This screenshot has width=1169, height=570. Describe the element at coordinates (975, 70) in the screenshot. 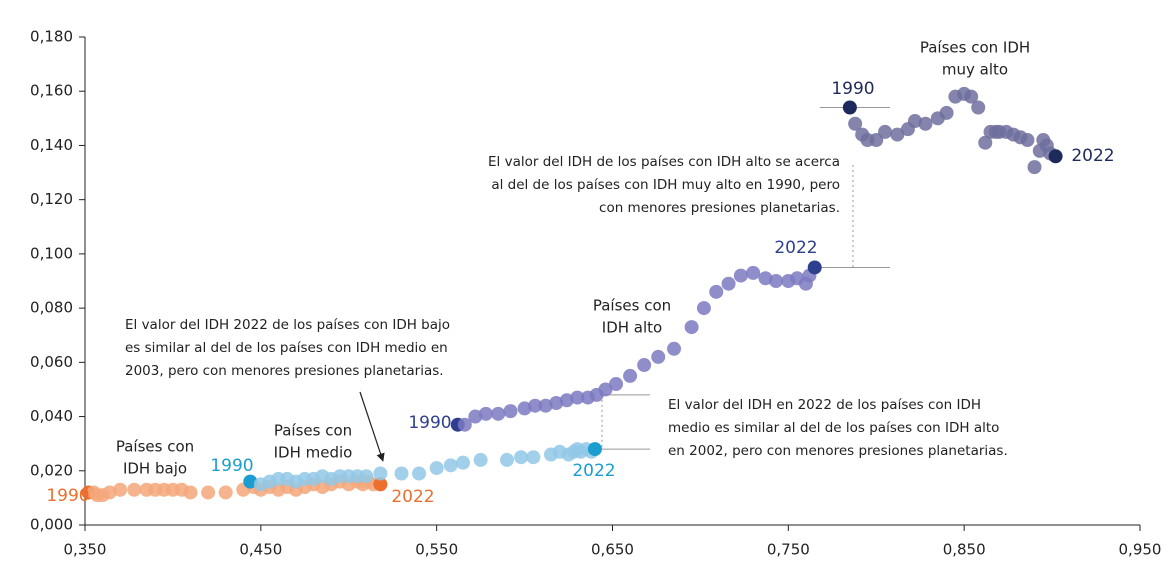

I see `series-label: muy alto` at that location.